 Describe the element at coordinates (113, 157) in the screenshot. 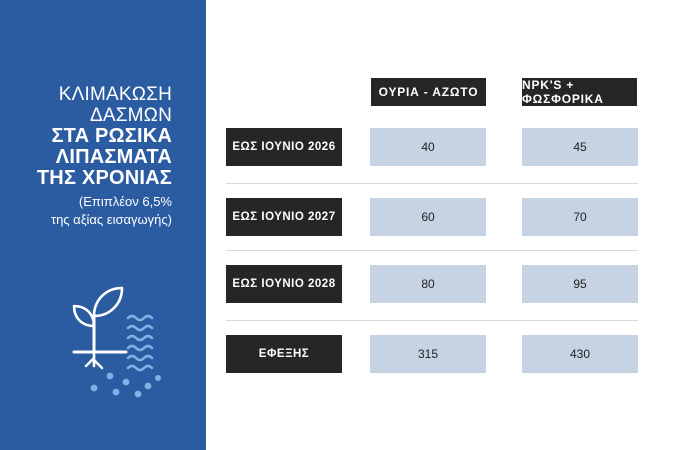

I see `title-line-4: ΛΙΠΑΣΜΑΤΑ` at that location.